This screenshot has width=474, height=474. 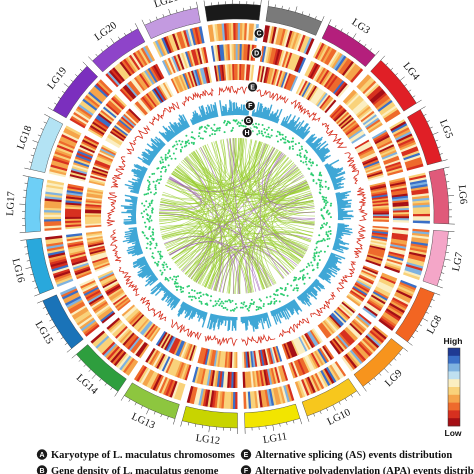 What do you see at coordinates (453, 341) in the screenshot?
I see `scale-high-label: High` at bounding box center [453, 341].